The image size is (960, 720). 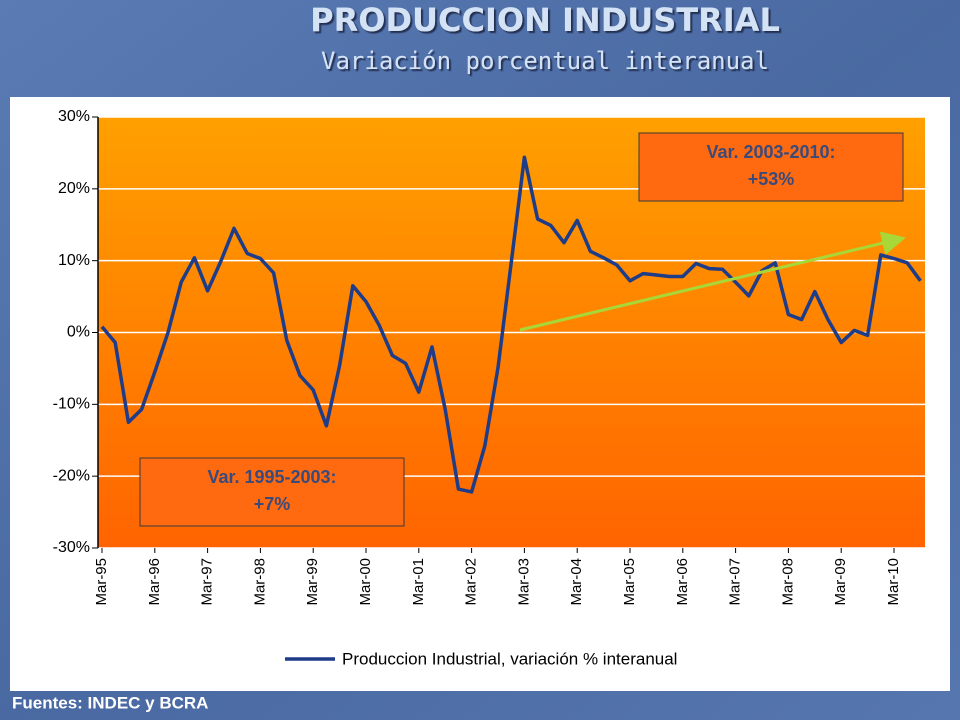 I want to click on x-tick-label: Mar-10, so click(x=893, y=582).